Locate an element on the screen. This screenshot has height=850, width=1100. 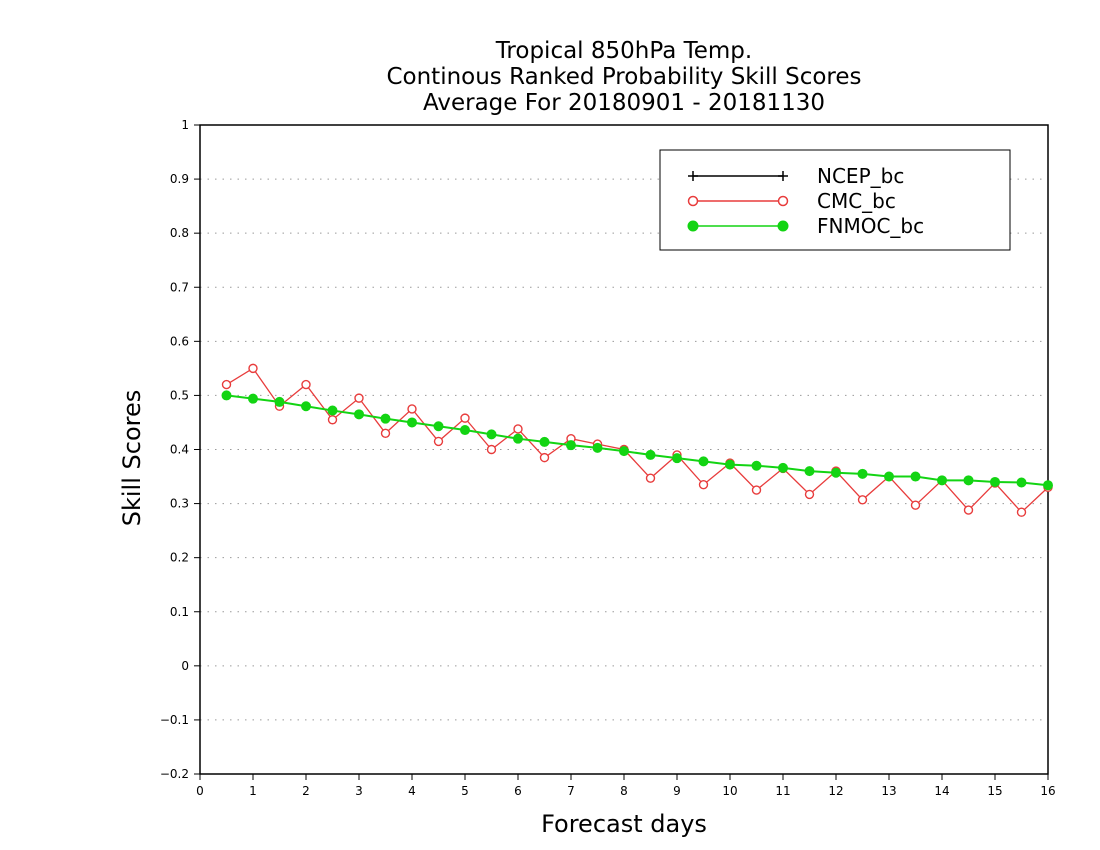
x-tick-label: 14 is located at coordinates (941, 791).